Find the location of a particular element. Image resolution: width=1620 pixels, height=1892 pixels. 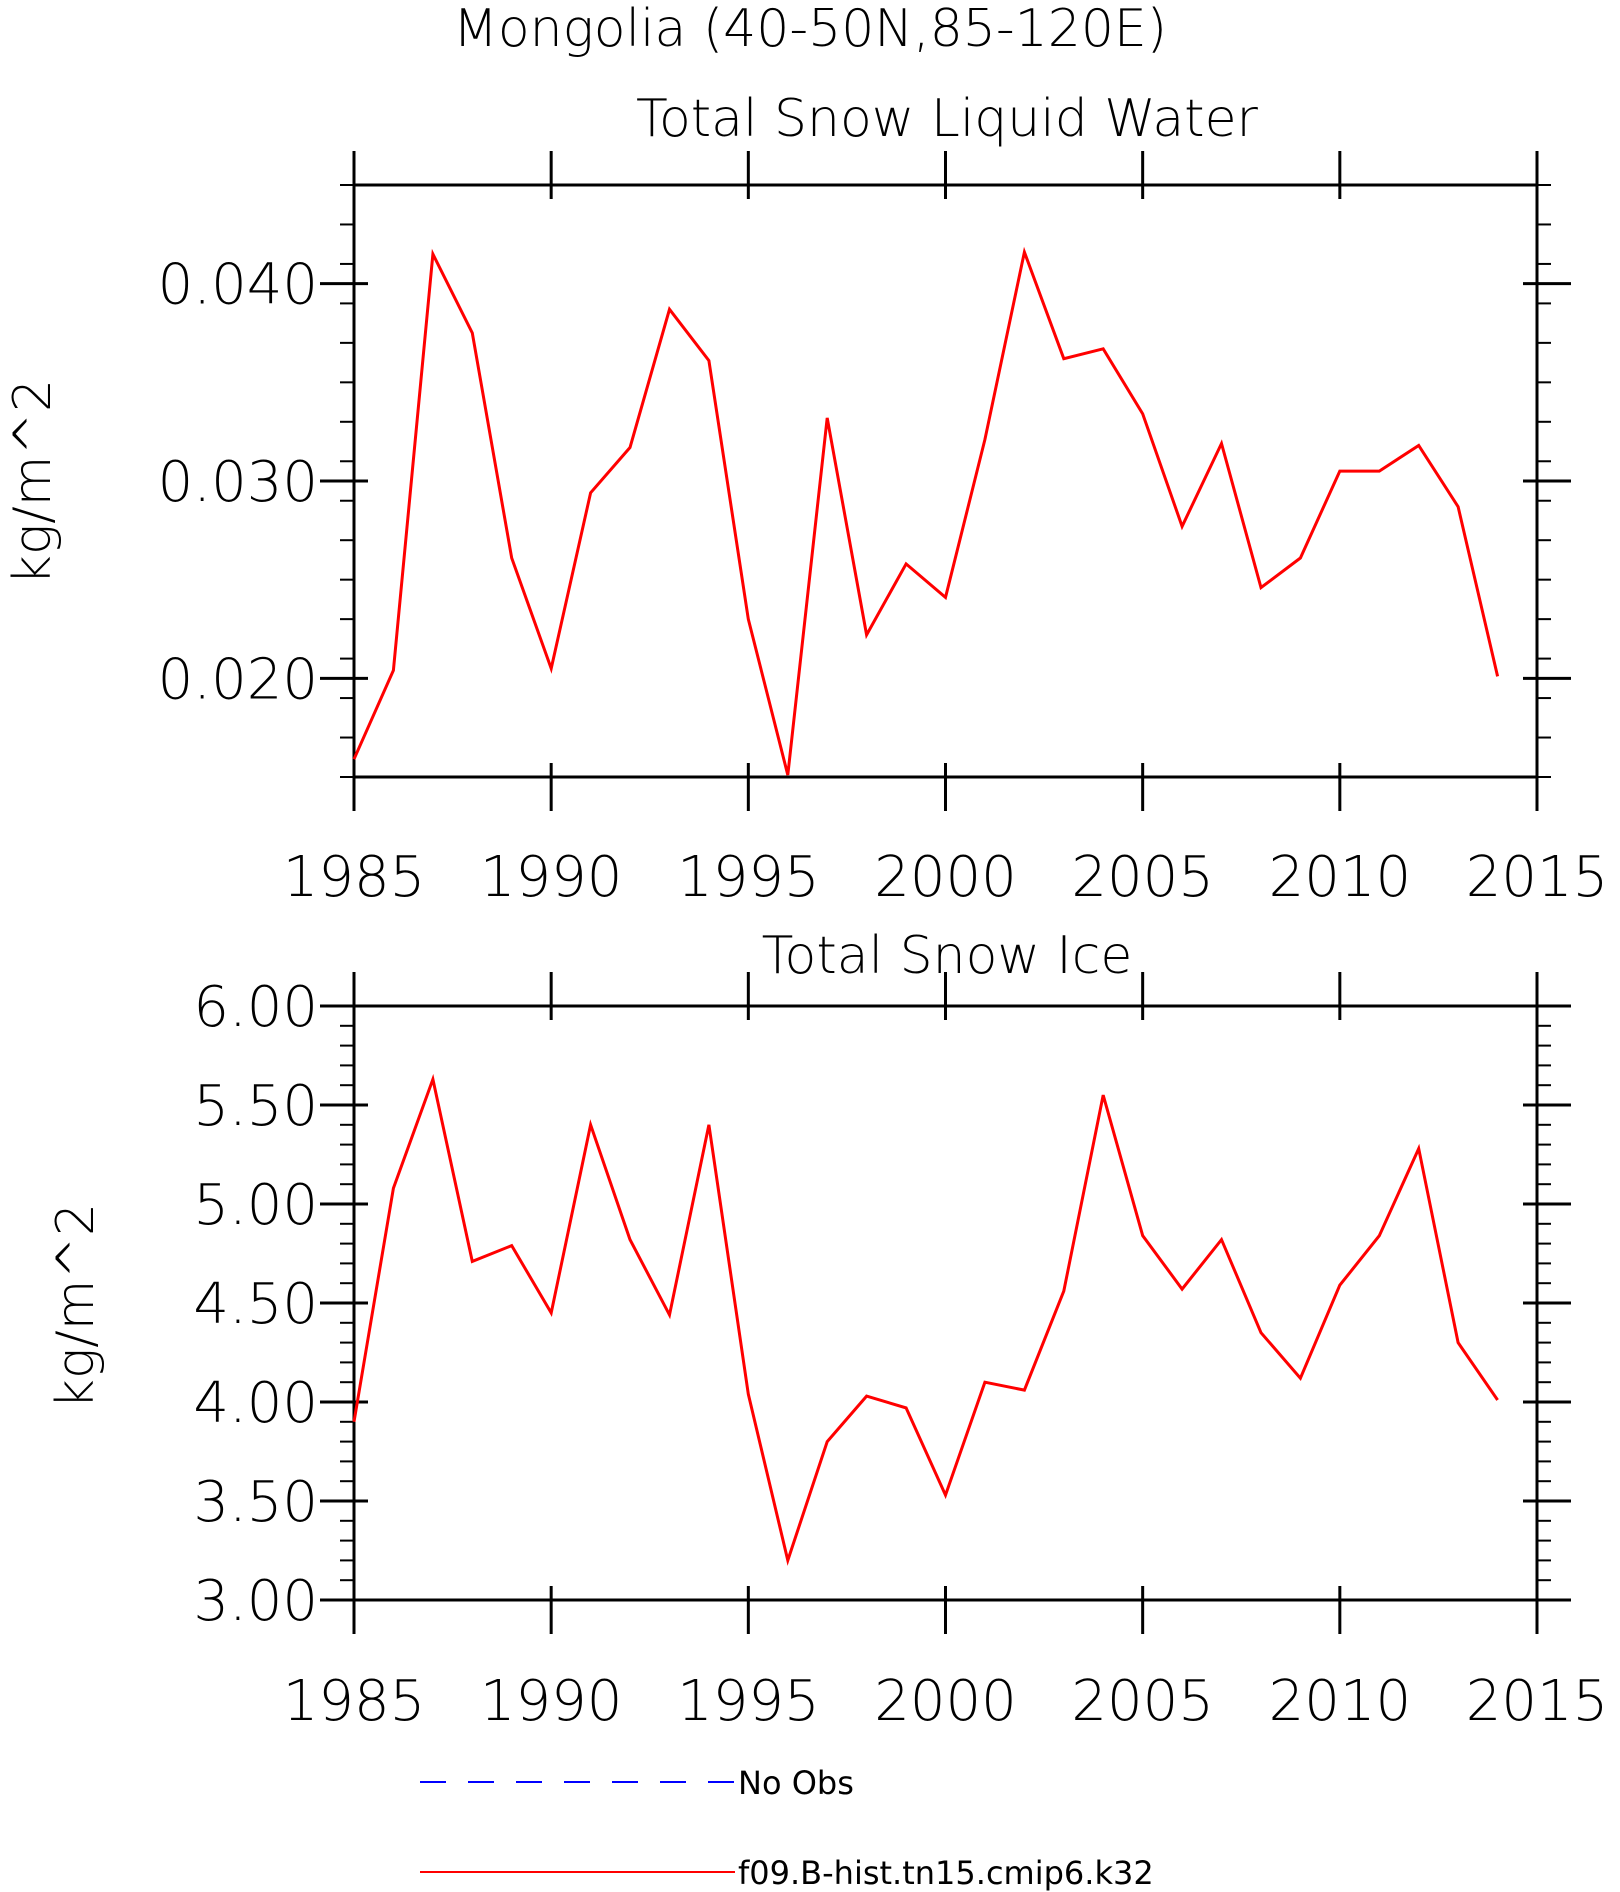

y-tick-label: 4.00 is located at coordinates (255, 1403).